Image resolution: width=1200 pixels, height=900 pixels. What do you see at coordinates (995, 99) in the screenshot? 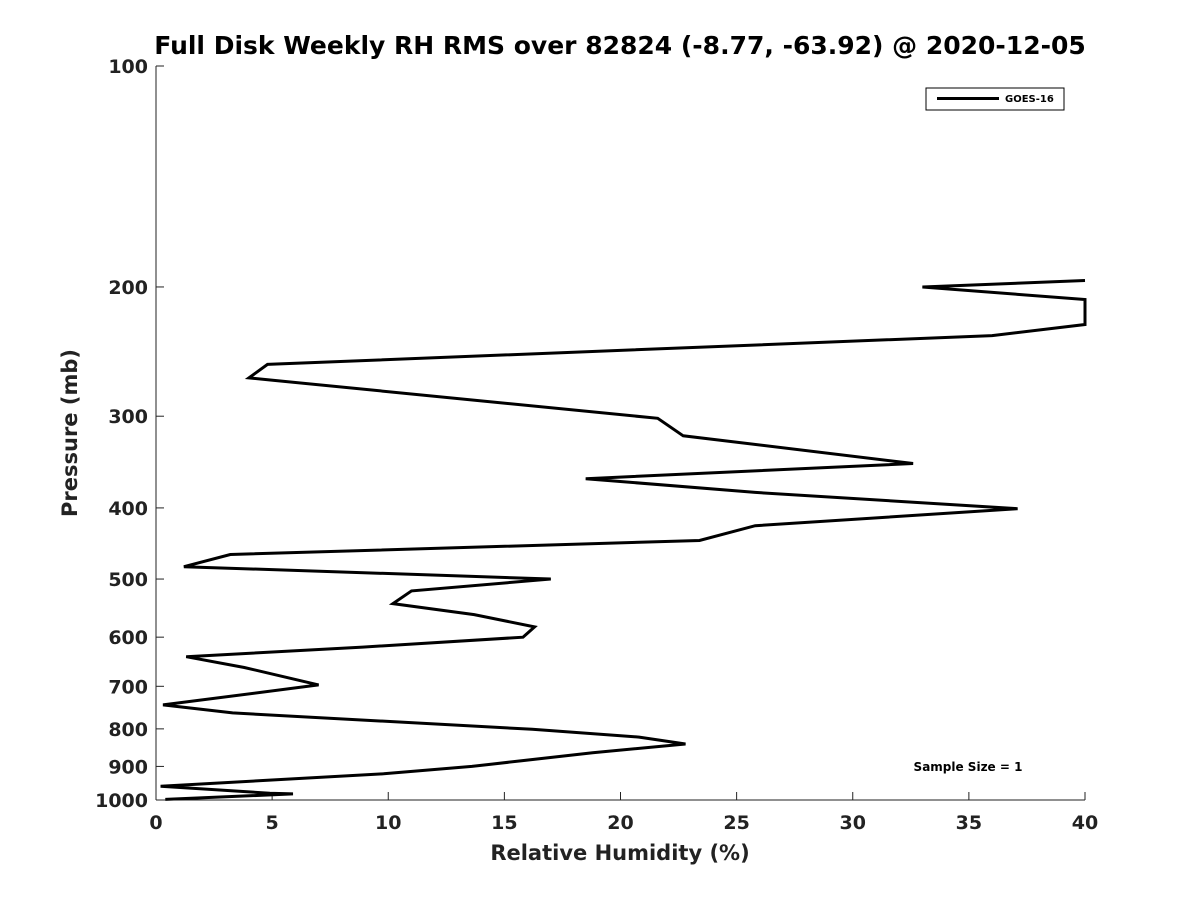
I see `legend: GOES-16` at bounding box center [995, 99].